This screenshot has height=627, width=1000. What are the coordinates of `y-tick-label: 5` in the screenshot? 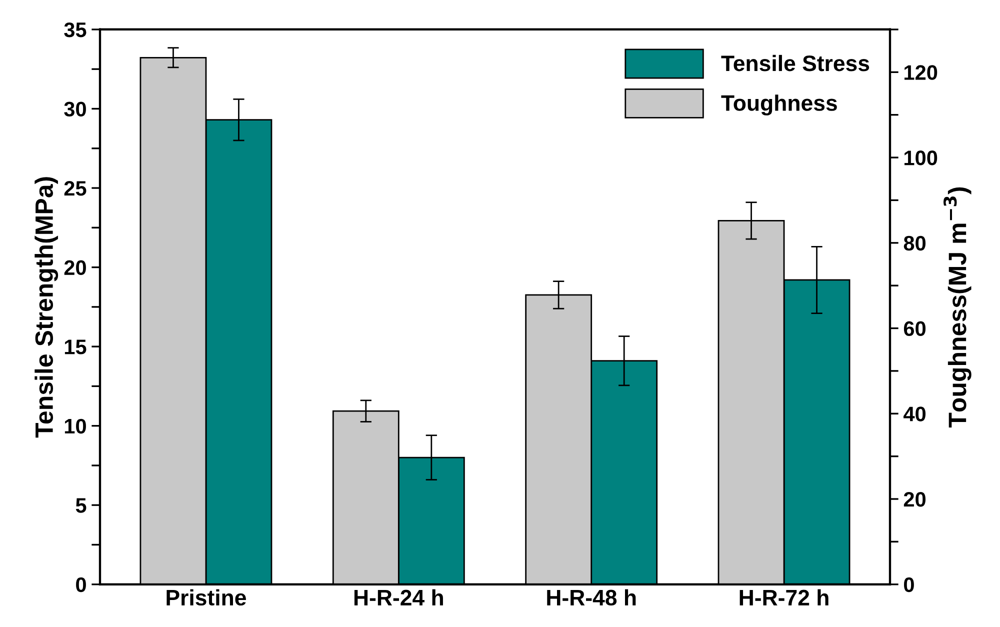 It's located at (81, 505).